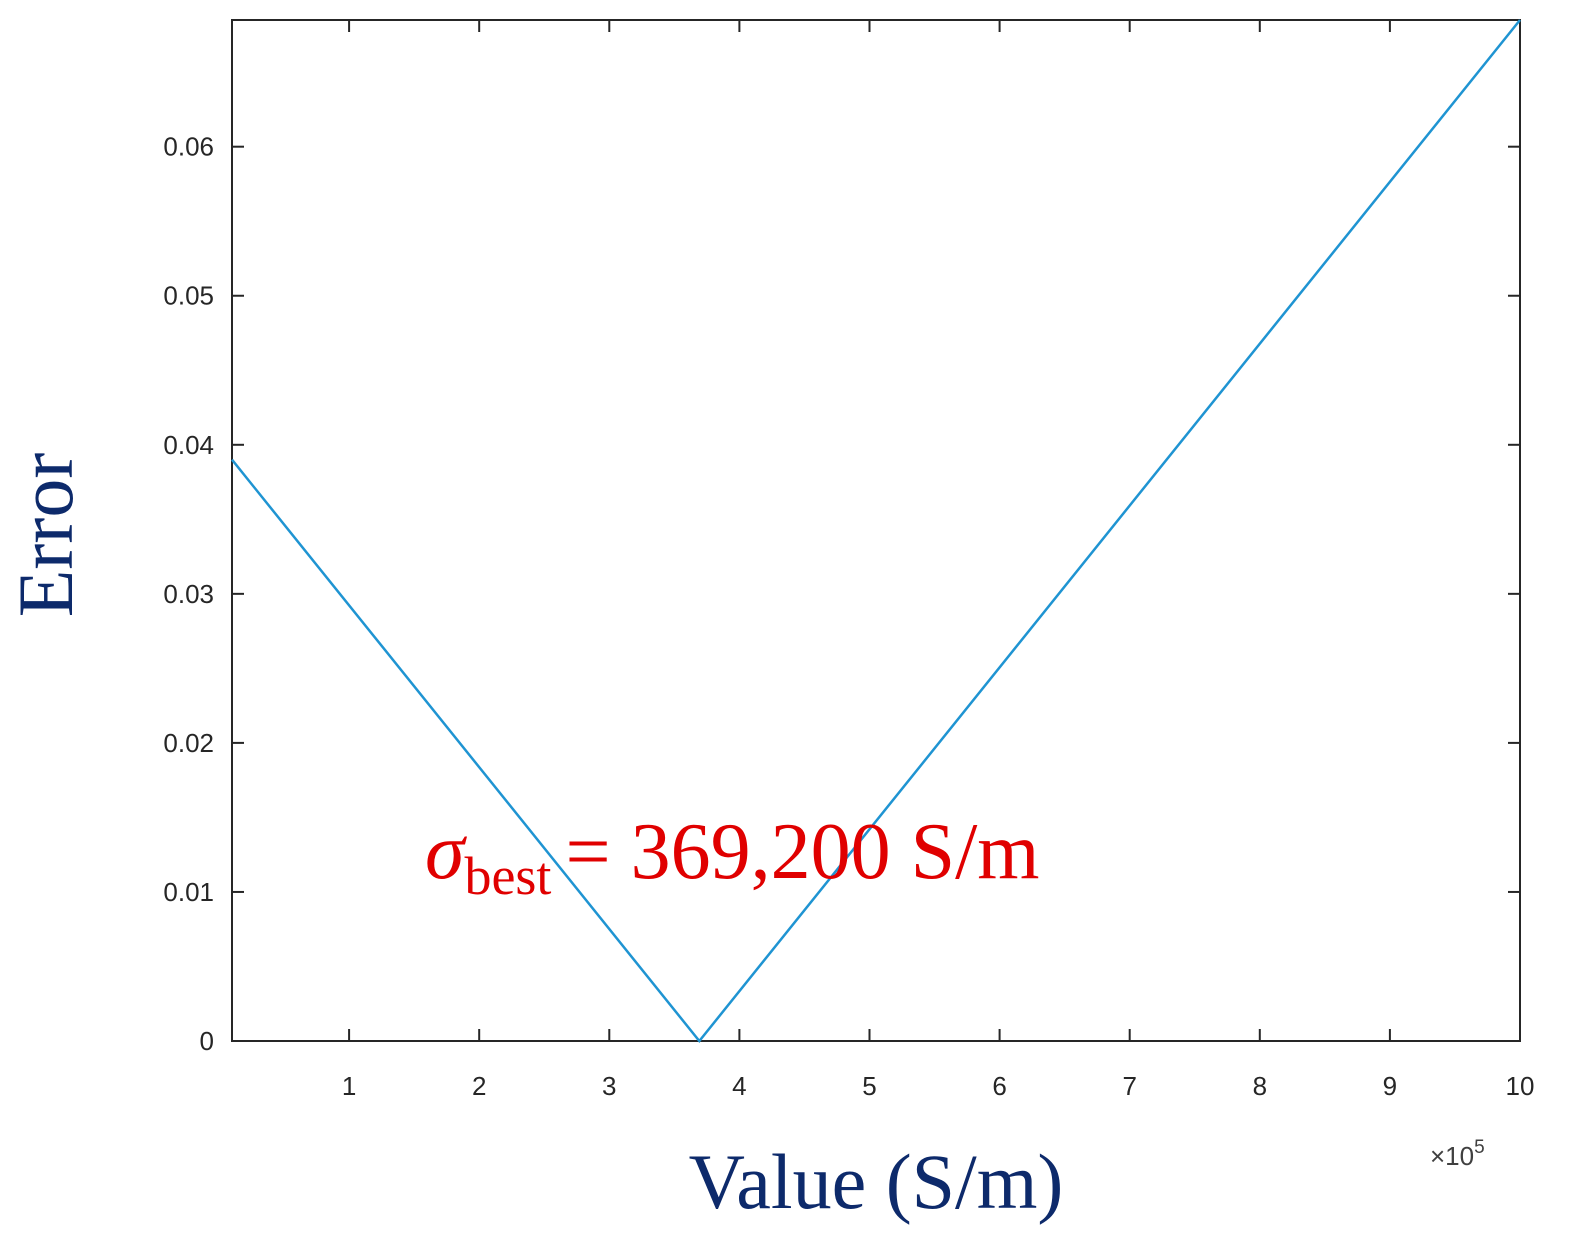  What do you see at coordinates (188, 296) in the screenshot?
I see `y-tick-label: 0.05` at bounding box center [188, 296].